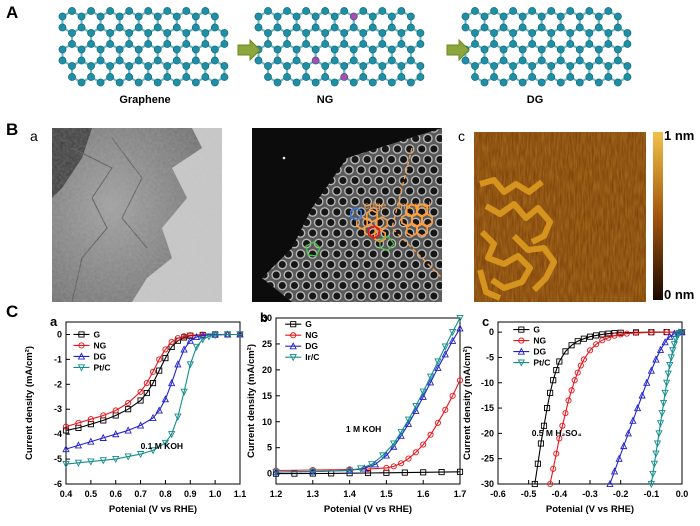  What do you see at coordinates (423, 494) in the screenshot?
I see `x-tick-label: 1.6` at bounding box center [423, 494].